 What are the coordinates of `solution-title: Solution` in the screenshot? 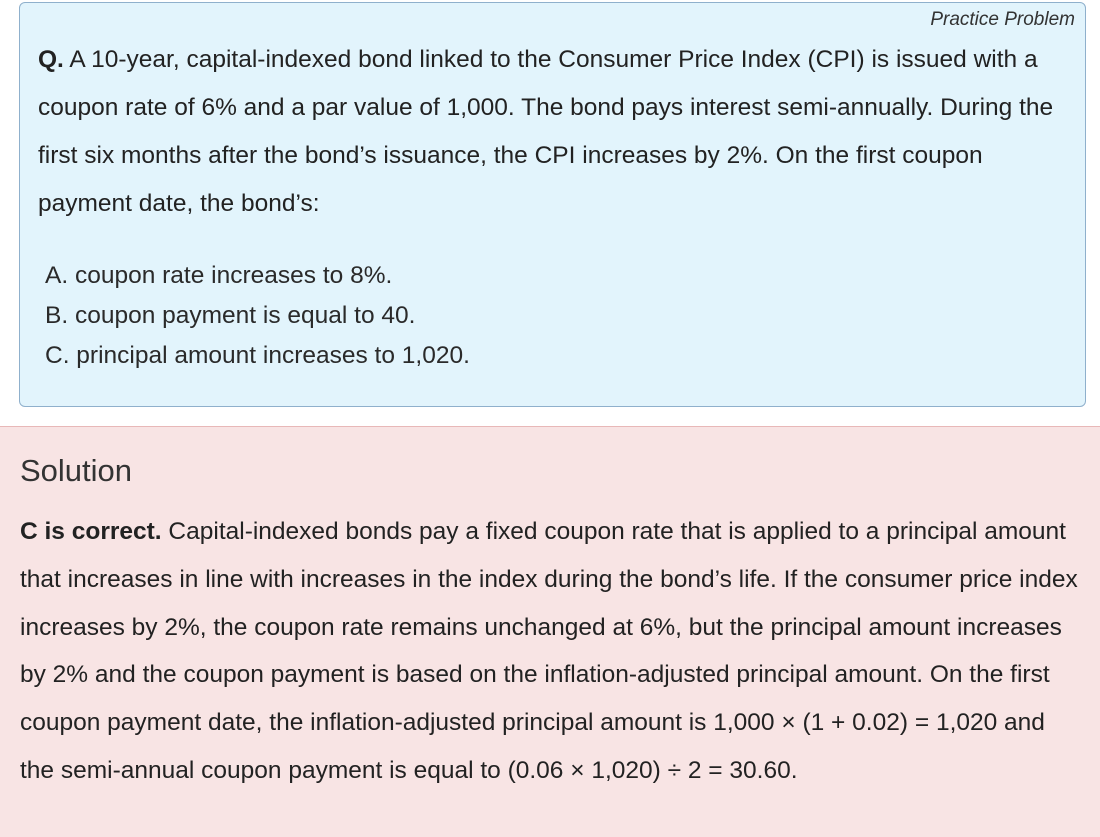 It's located at (76, 470).